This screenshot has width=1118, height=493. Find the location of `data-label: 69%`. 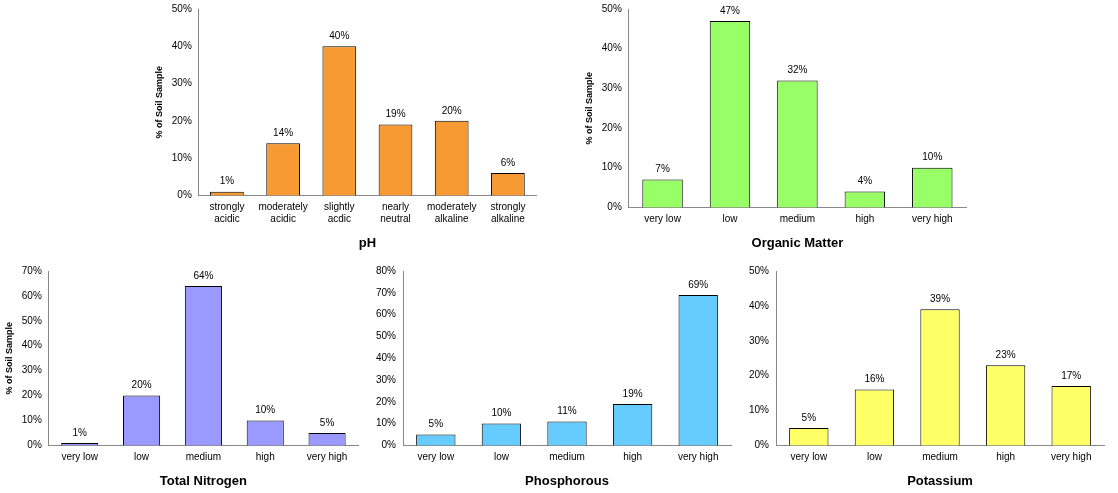

data-label: 69% is located at coordinates (698, 284).